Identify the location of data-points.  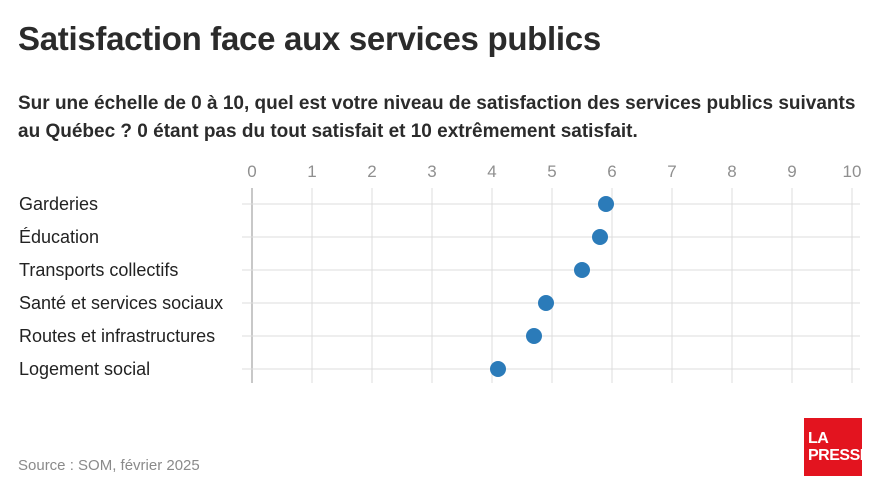
(552, 286).